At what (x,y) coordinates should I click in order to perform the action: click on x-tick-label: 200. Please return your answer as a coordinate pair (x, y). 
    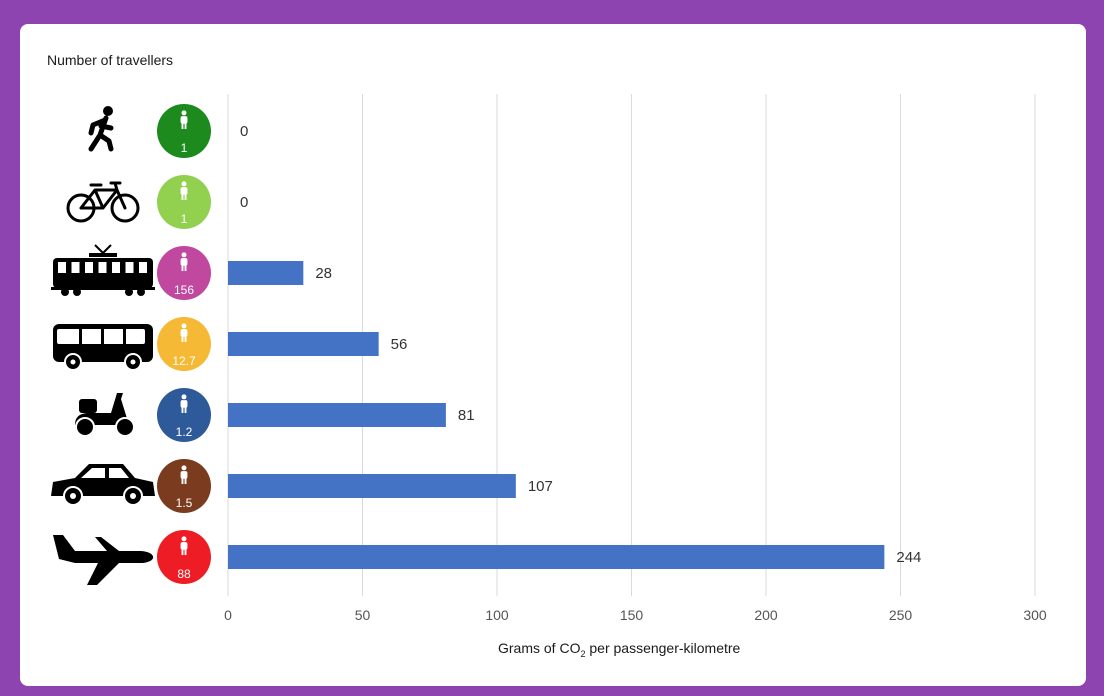
    Looking at the image, I should click on (766, 615).